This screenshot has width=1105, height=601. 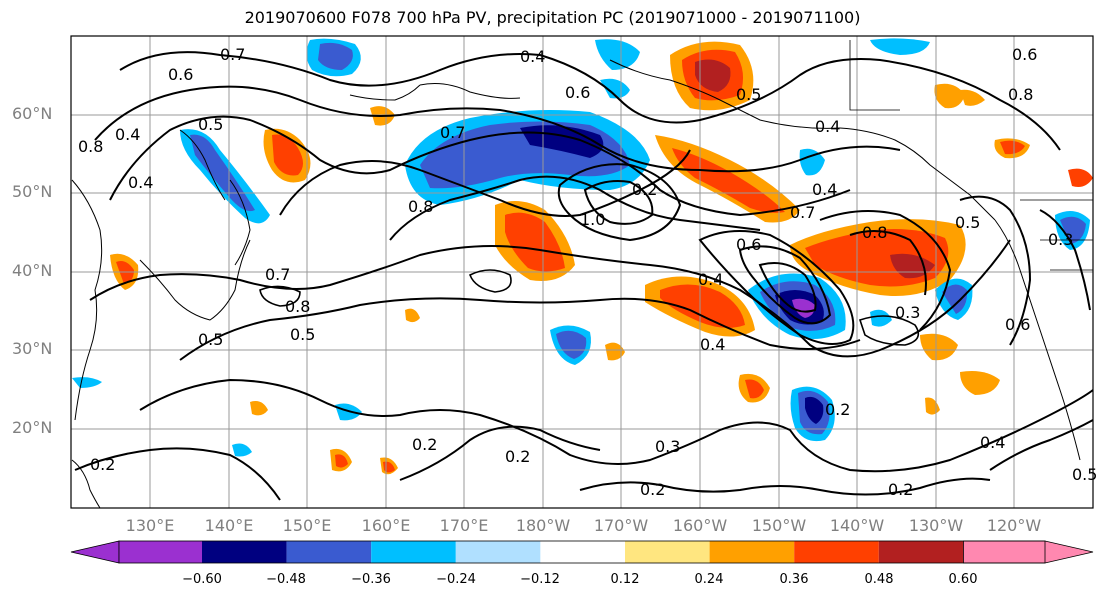 I want to click on lon-label: 180°W, so click(x=543, y=525).